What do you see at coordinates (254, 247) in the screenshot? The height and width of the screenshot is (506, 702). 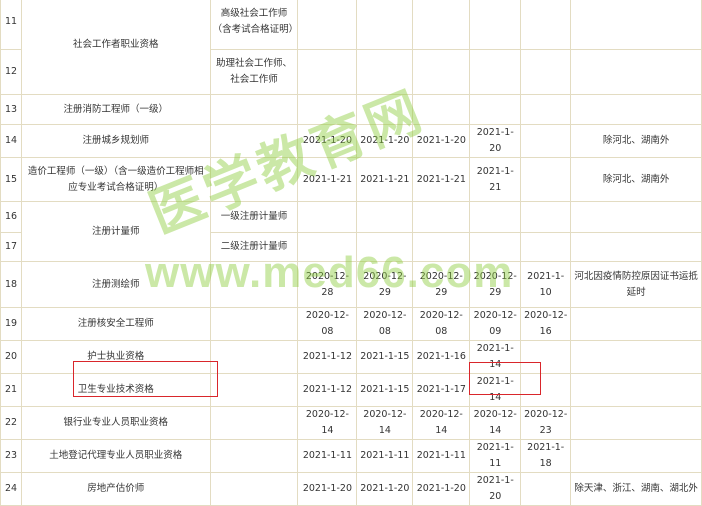 I see `sub-qualification-cell: 二级注册计量师` at bounding box center [254, 247].